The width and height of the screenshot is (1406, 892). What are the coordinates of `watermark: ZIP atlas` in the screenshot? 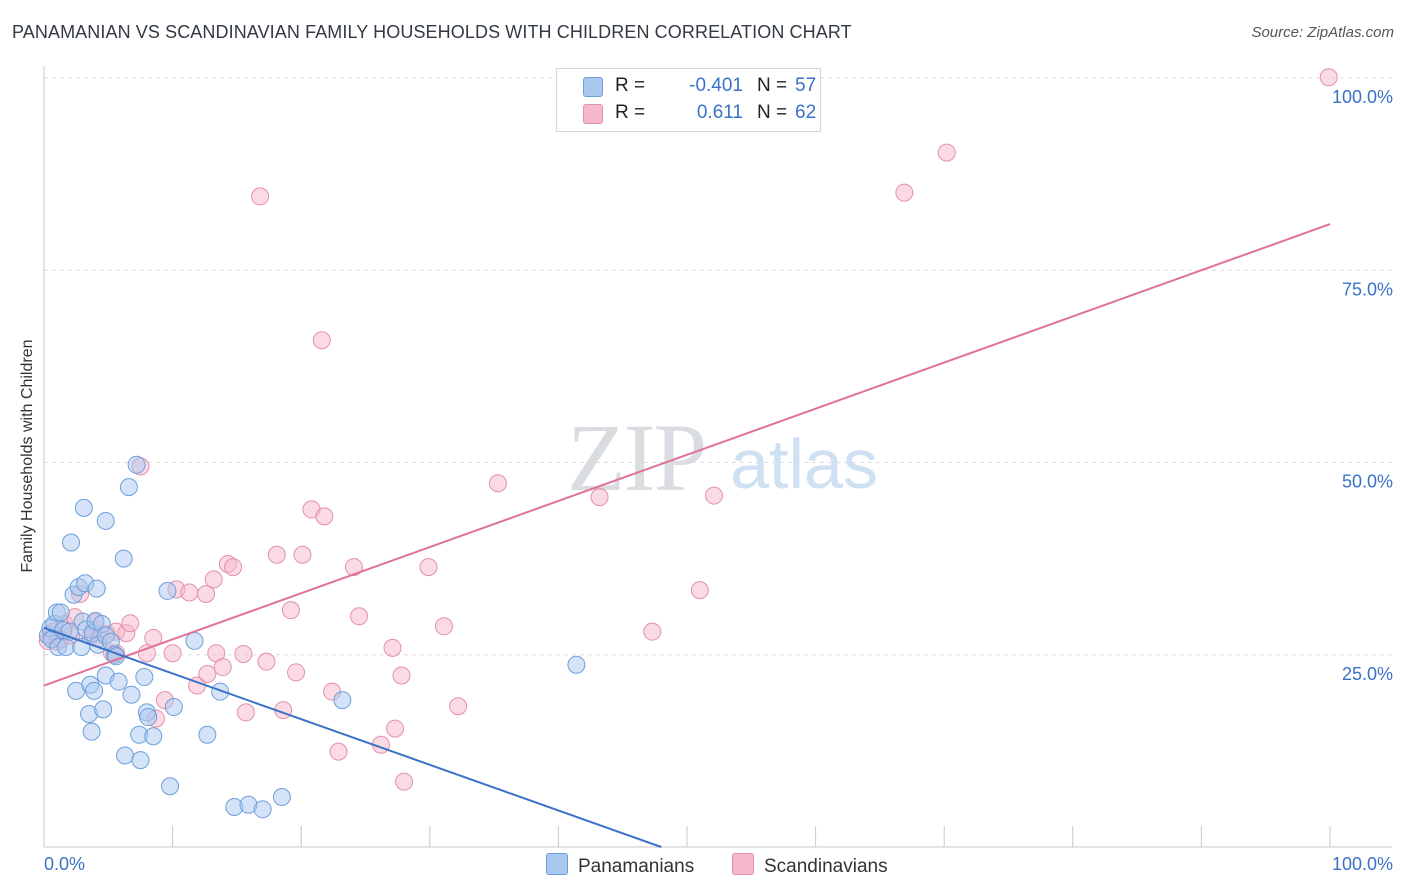 It's located at (722, 457).